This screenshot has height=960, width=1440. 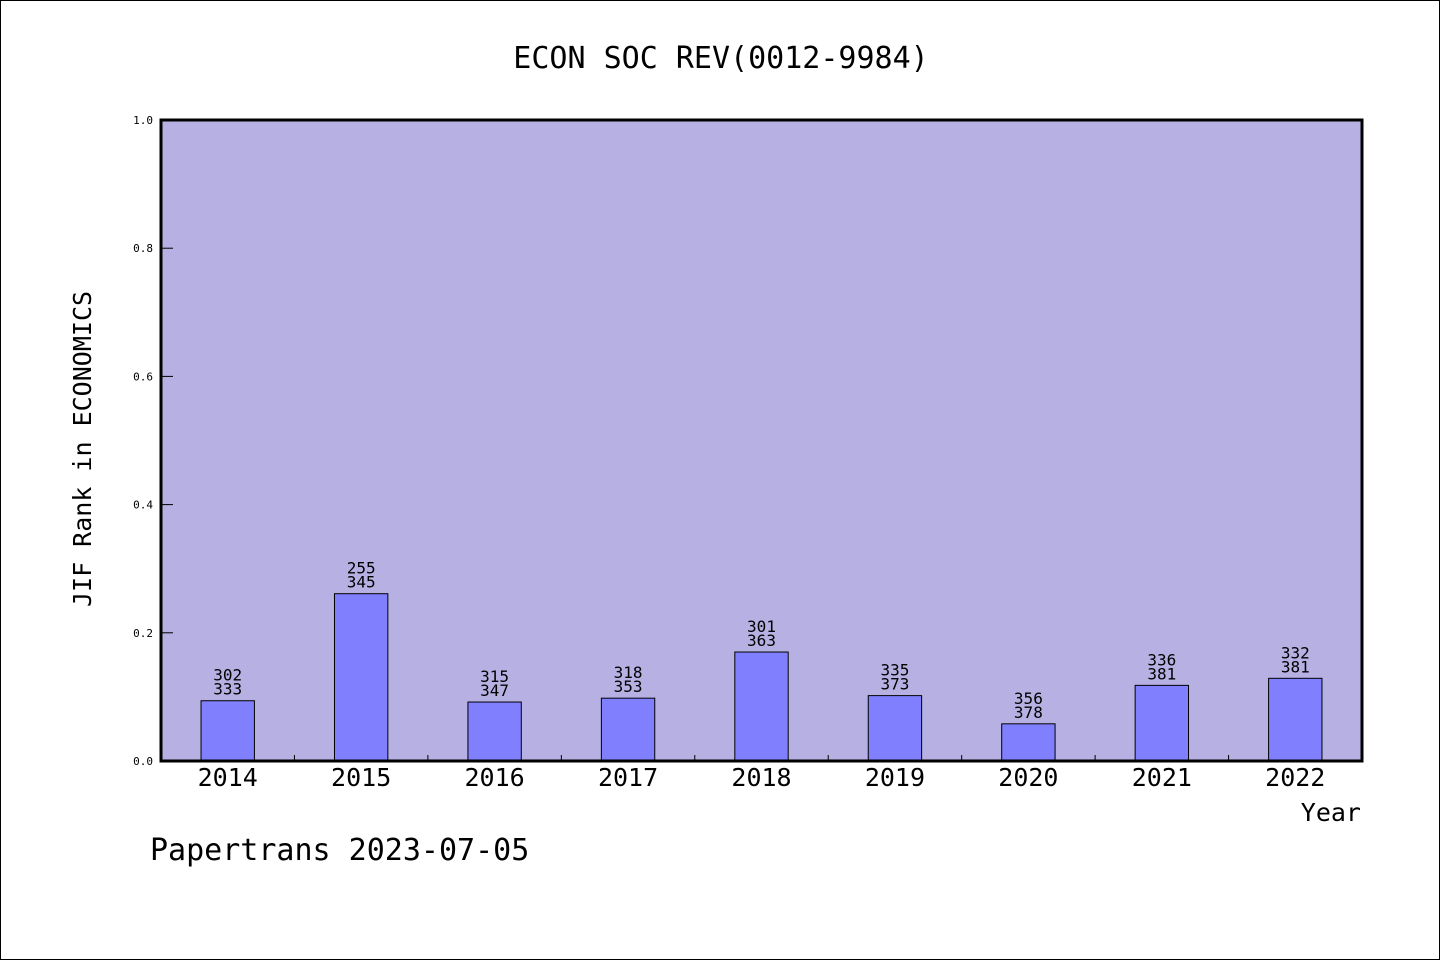 I want to click on bar-rank-label: 318, so click(x=628, y=672).